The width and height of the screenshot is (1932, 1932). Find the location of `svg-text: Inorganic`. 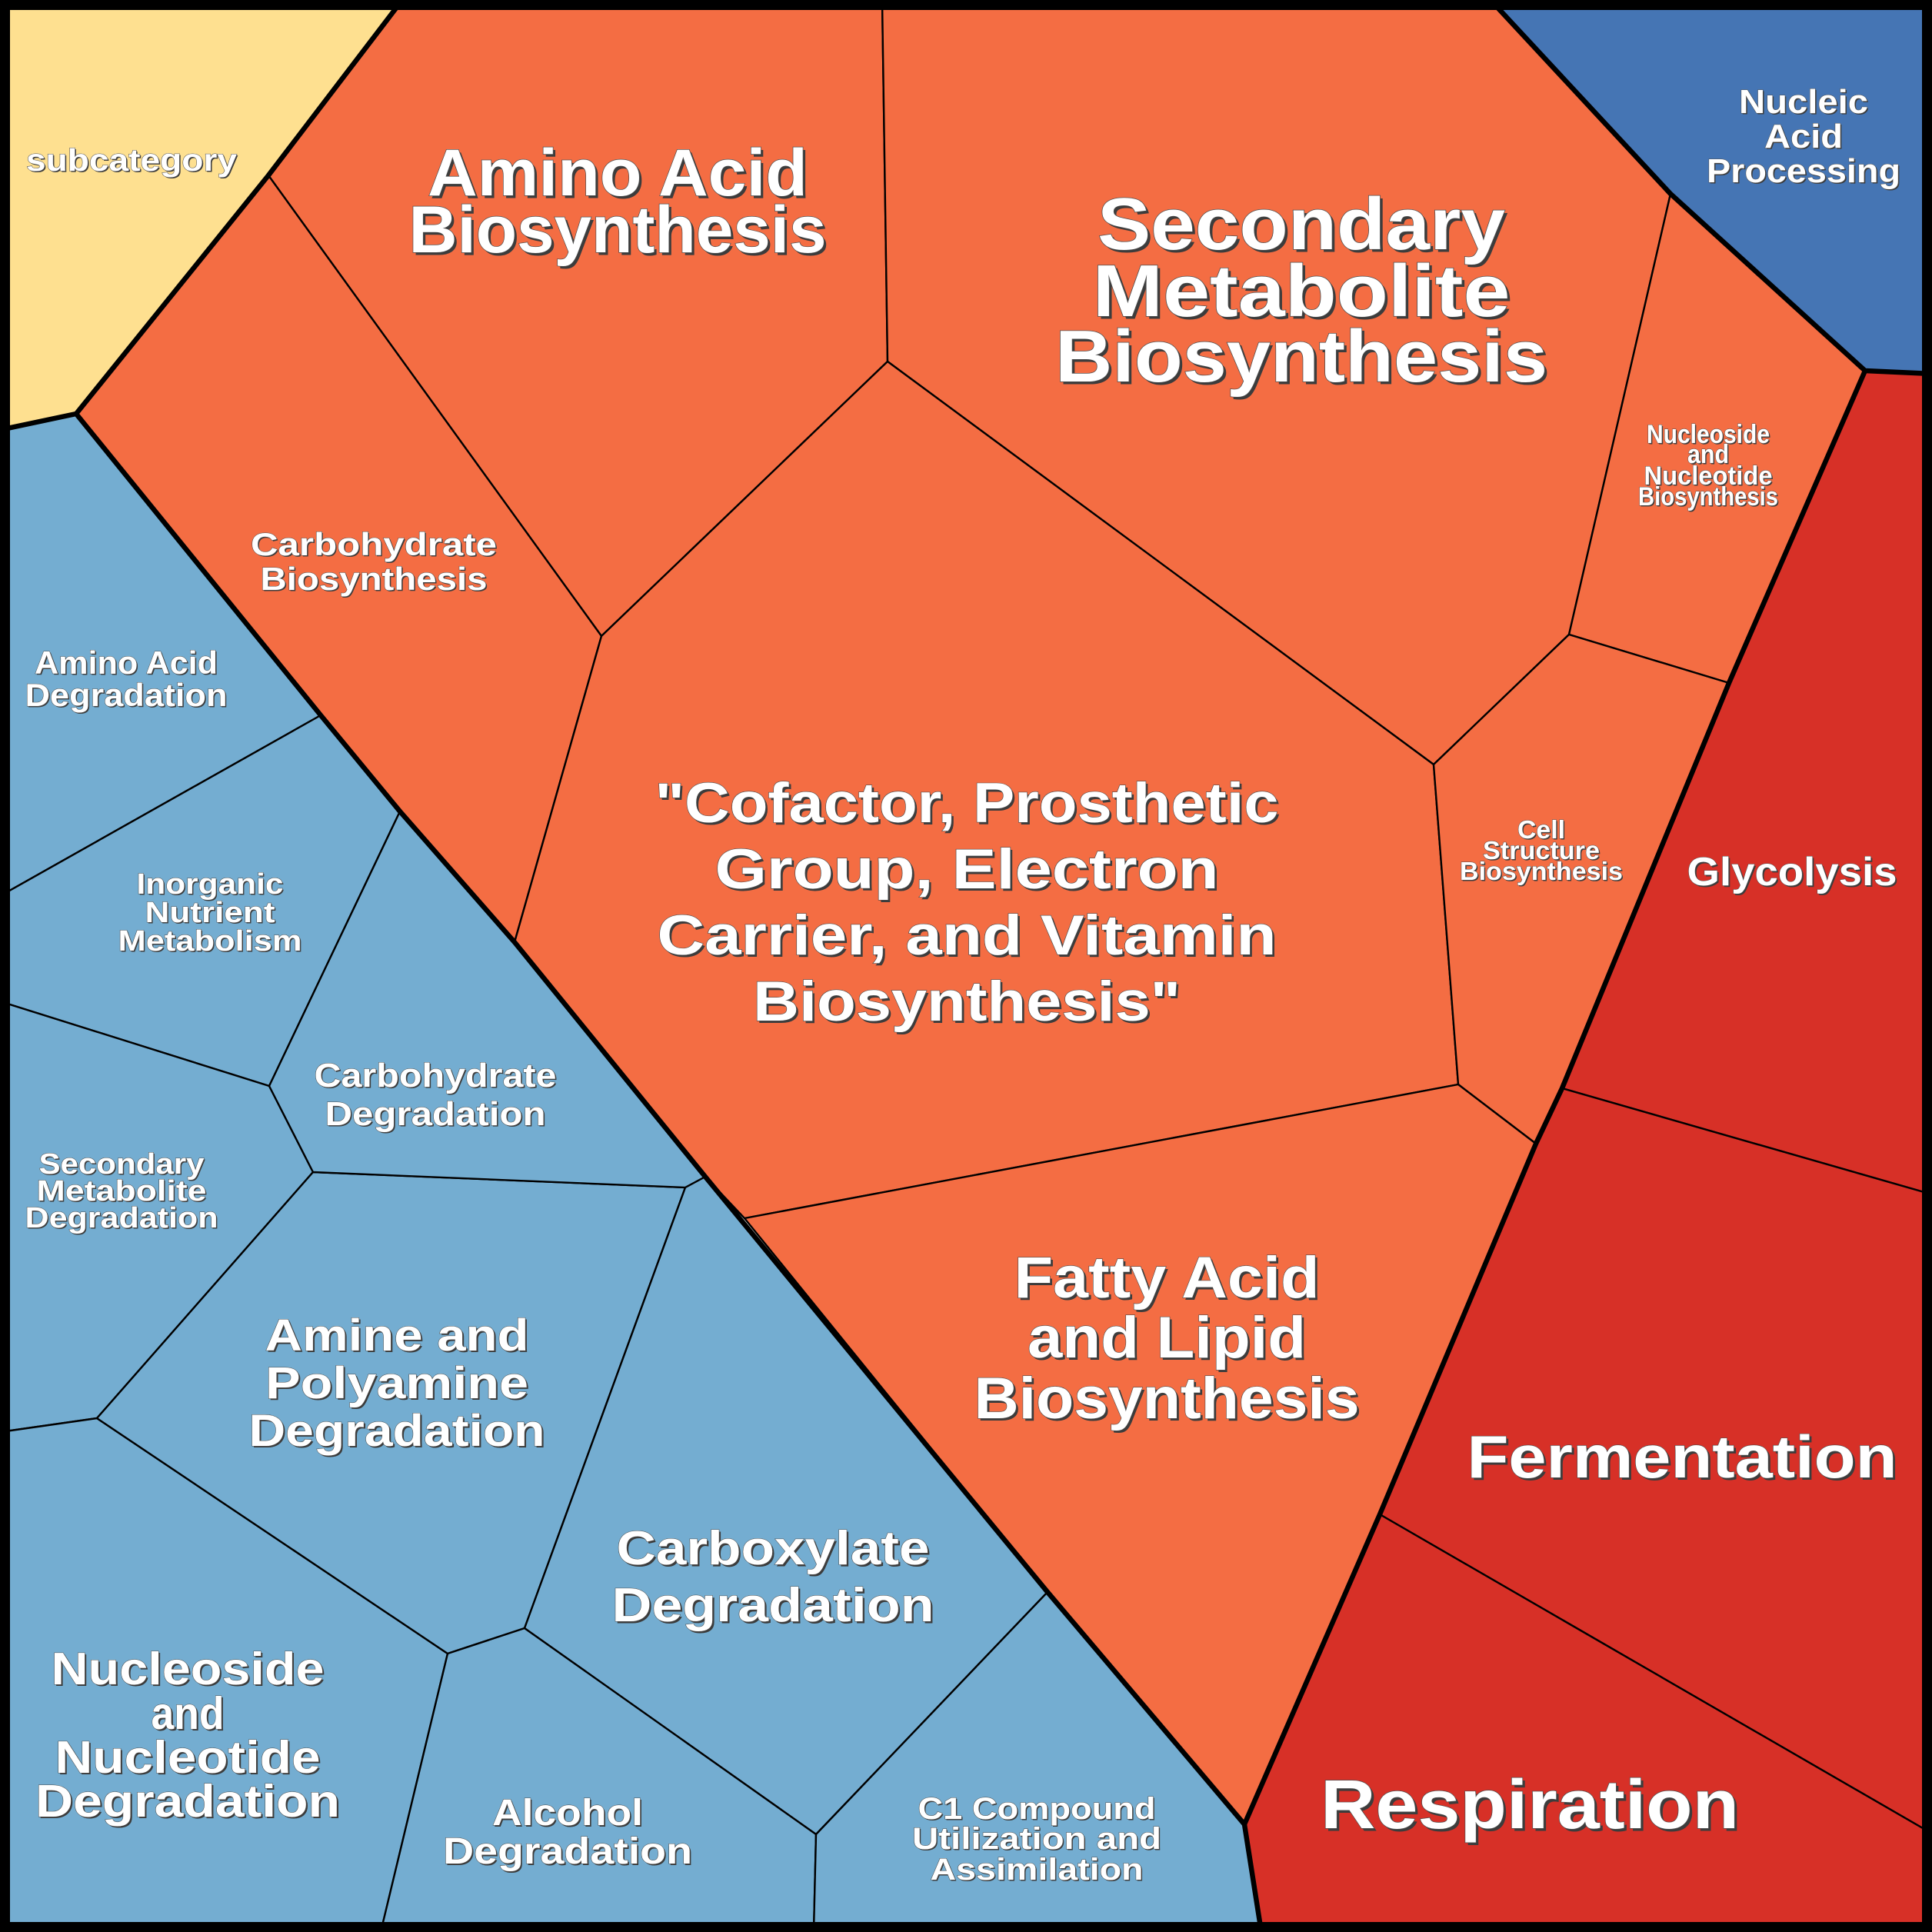

svg-text: Inorganic is located at coordinates (211, 886).